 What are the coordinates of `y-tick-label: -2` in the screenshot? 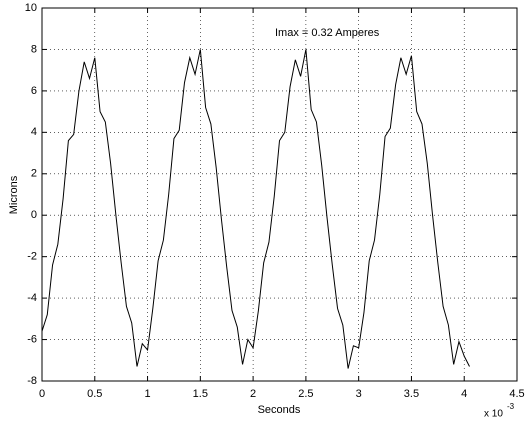 It's located at (32, 257).